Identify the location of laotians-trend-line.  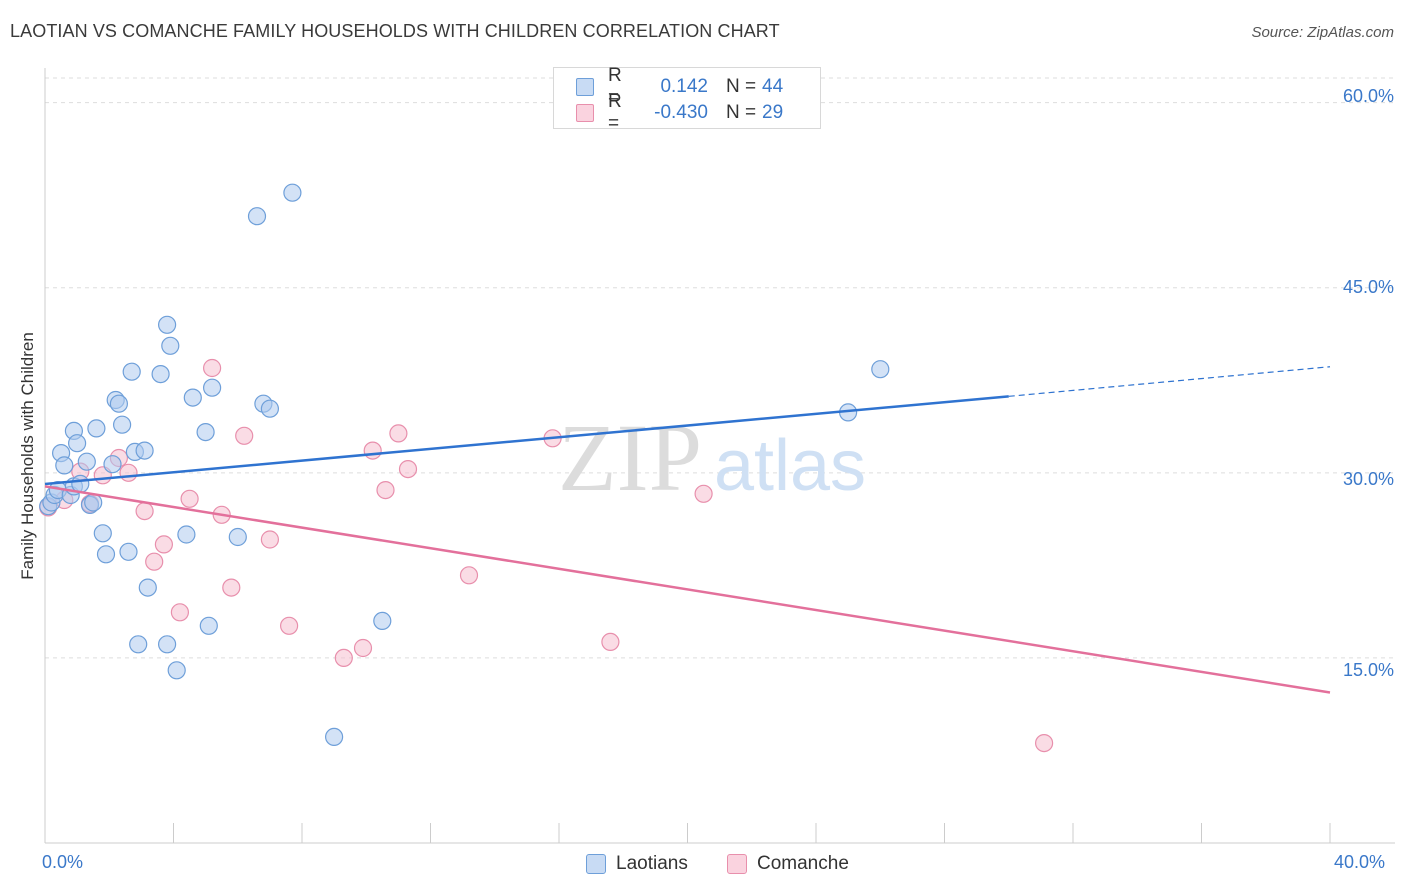
(526, 440).